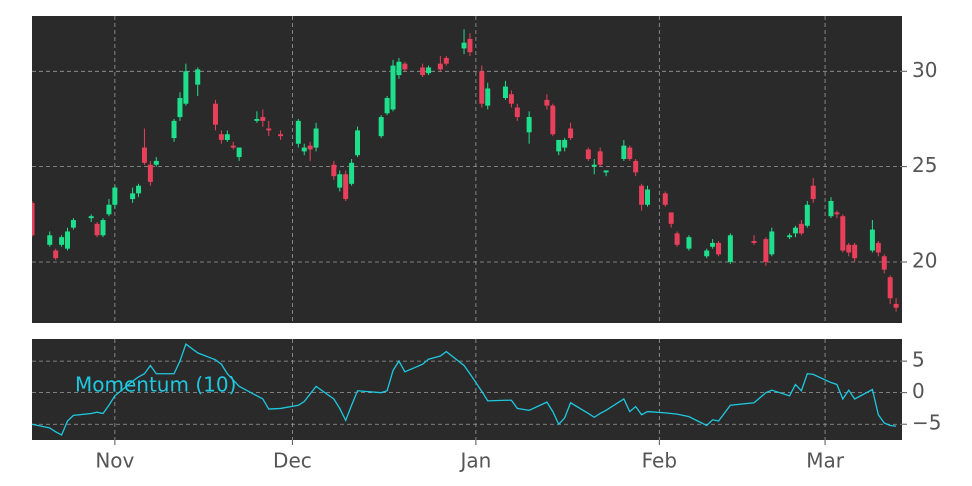 This screenshot has height=486, width=972. What do you see at coordinates (924, 165) in the screenshot?
I see `y-tick-label: 25` at bounding box center [924, 165].